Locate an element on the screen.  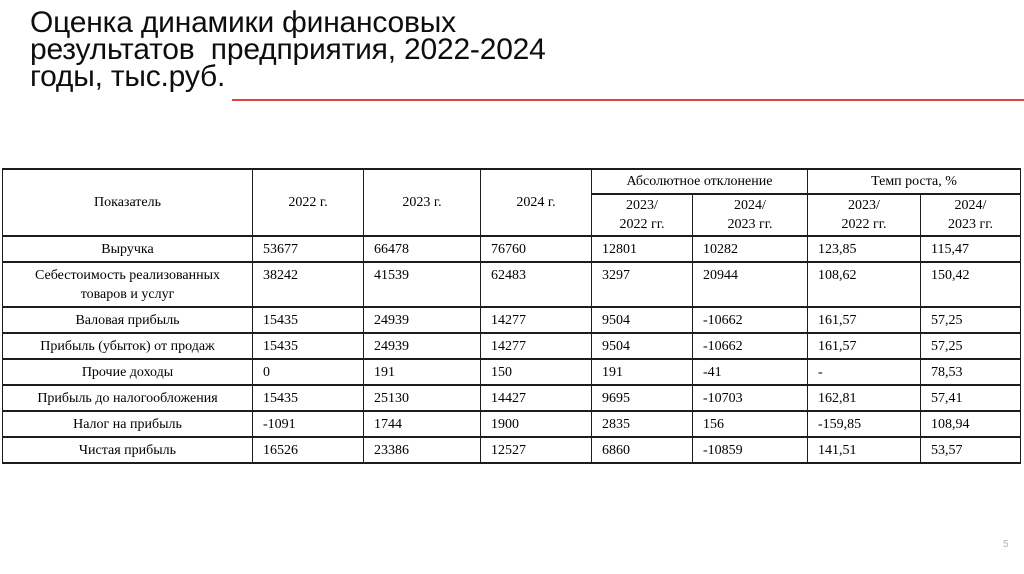
row-label: Прибыль до налогообложения is located at coordinates (127, 398).